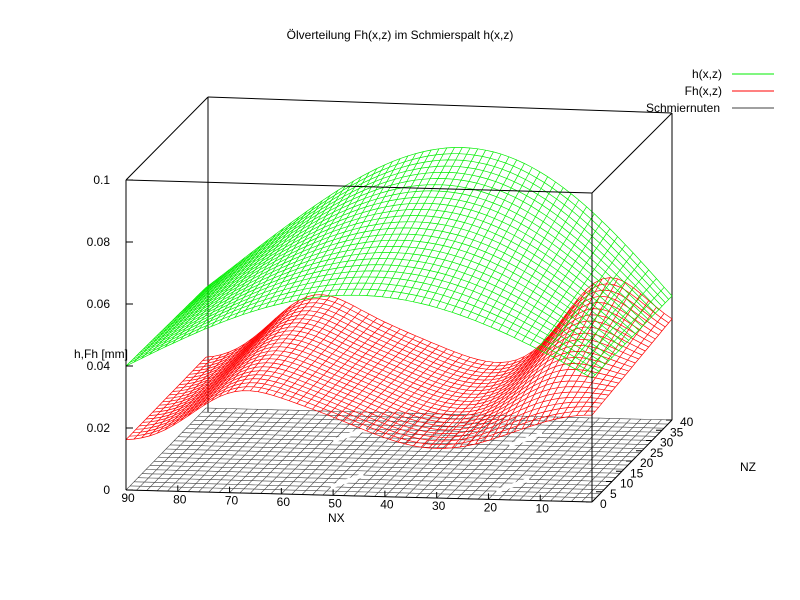  Describe the element at coordinates (683, 108) in the screenshot. I see `legend-label-grooves: Schmiernuten` at that location.